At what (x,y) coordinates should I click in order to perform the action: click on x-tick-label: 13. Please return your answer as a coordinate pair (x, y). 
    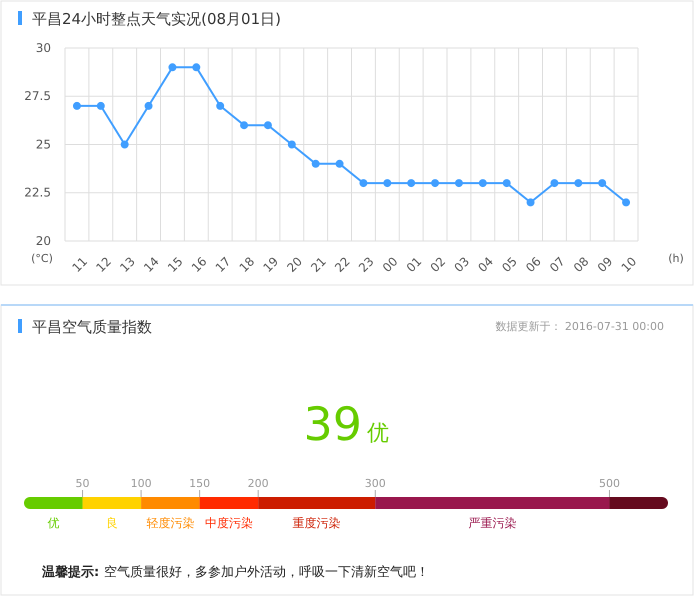
    Looking at the image, I should click on (127, 265).